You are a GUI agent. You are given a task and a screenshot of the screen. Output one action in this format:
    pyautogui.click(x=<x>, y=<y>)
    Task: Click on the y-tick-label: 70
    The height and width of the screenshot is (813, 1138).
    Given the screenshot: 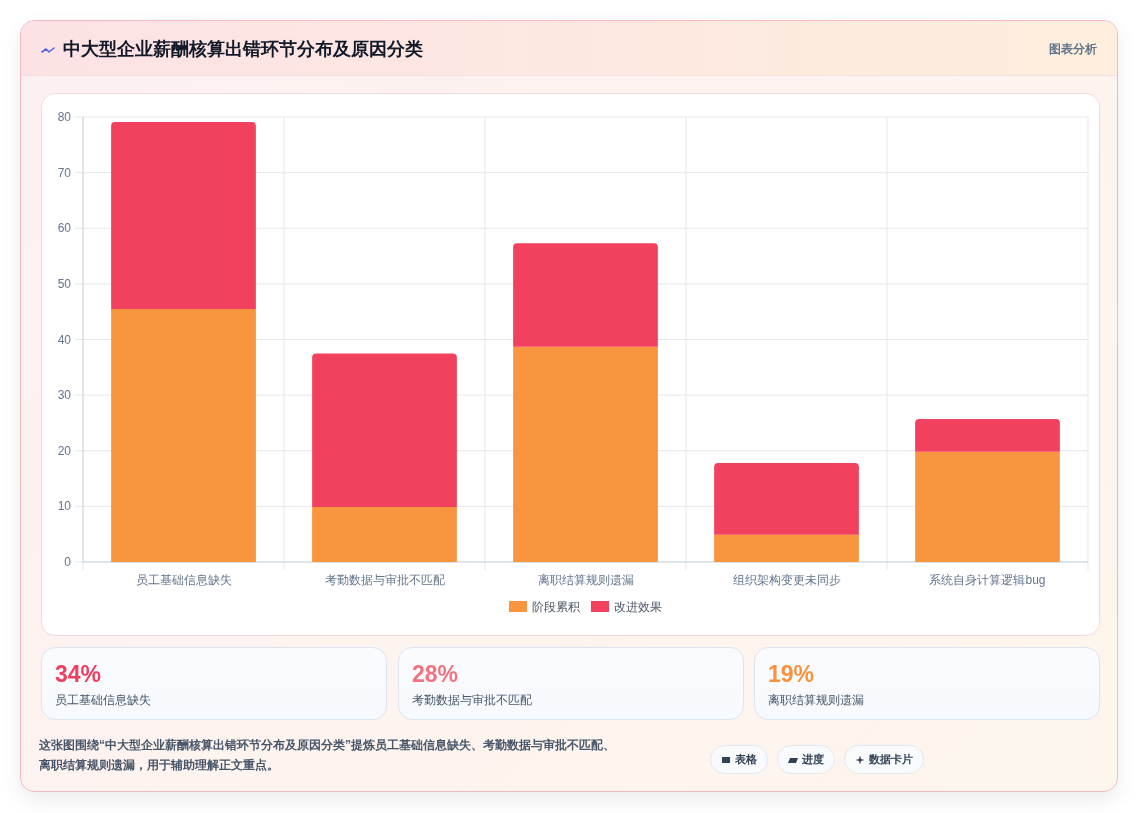 What is the action you would take?
    pyautogui.click(x=64, y=172)
    